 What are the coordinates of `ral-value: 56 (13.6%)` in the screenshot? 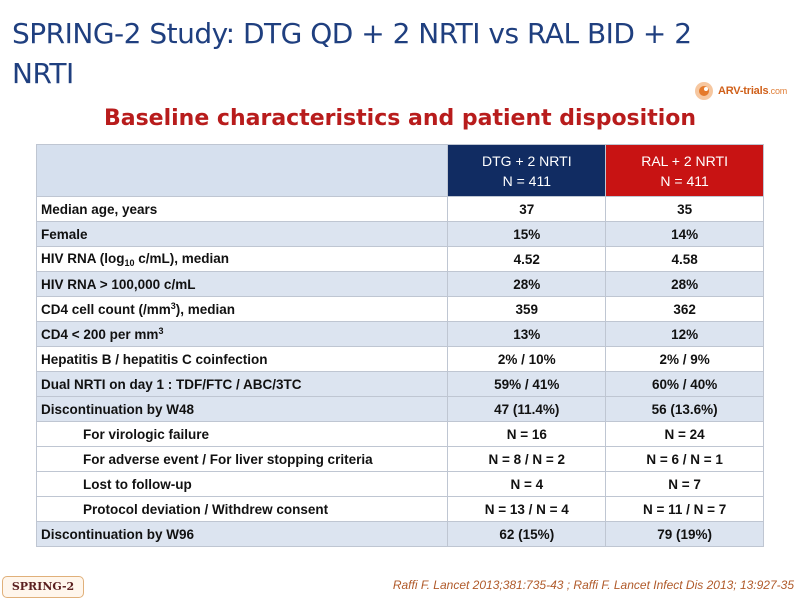 It's located at (684, 409).